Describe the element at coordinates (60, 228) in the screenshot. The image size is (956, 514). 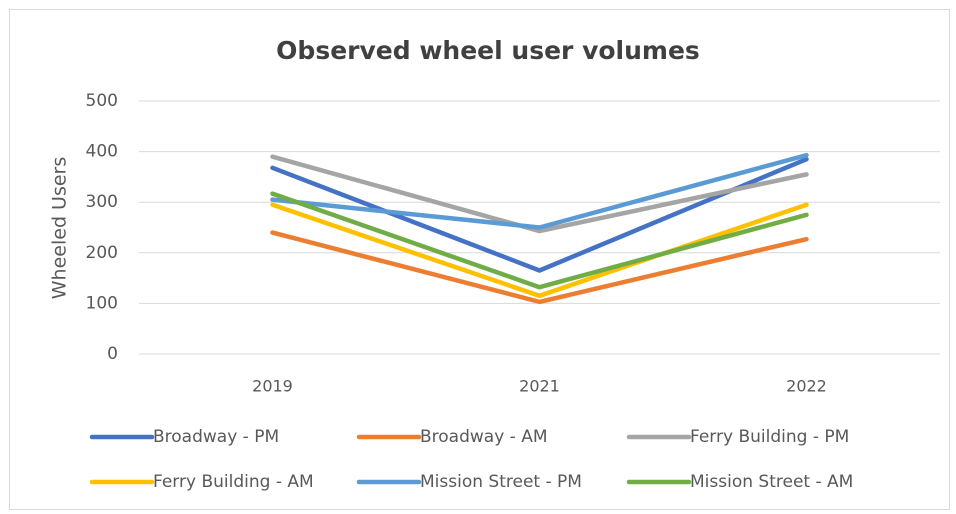
I see `y-axis-label: Wheeled Users` at that location.